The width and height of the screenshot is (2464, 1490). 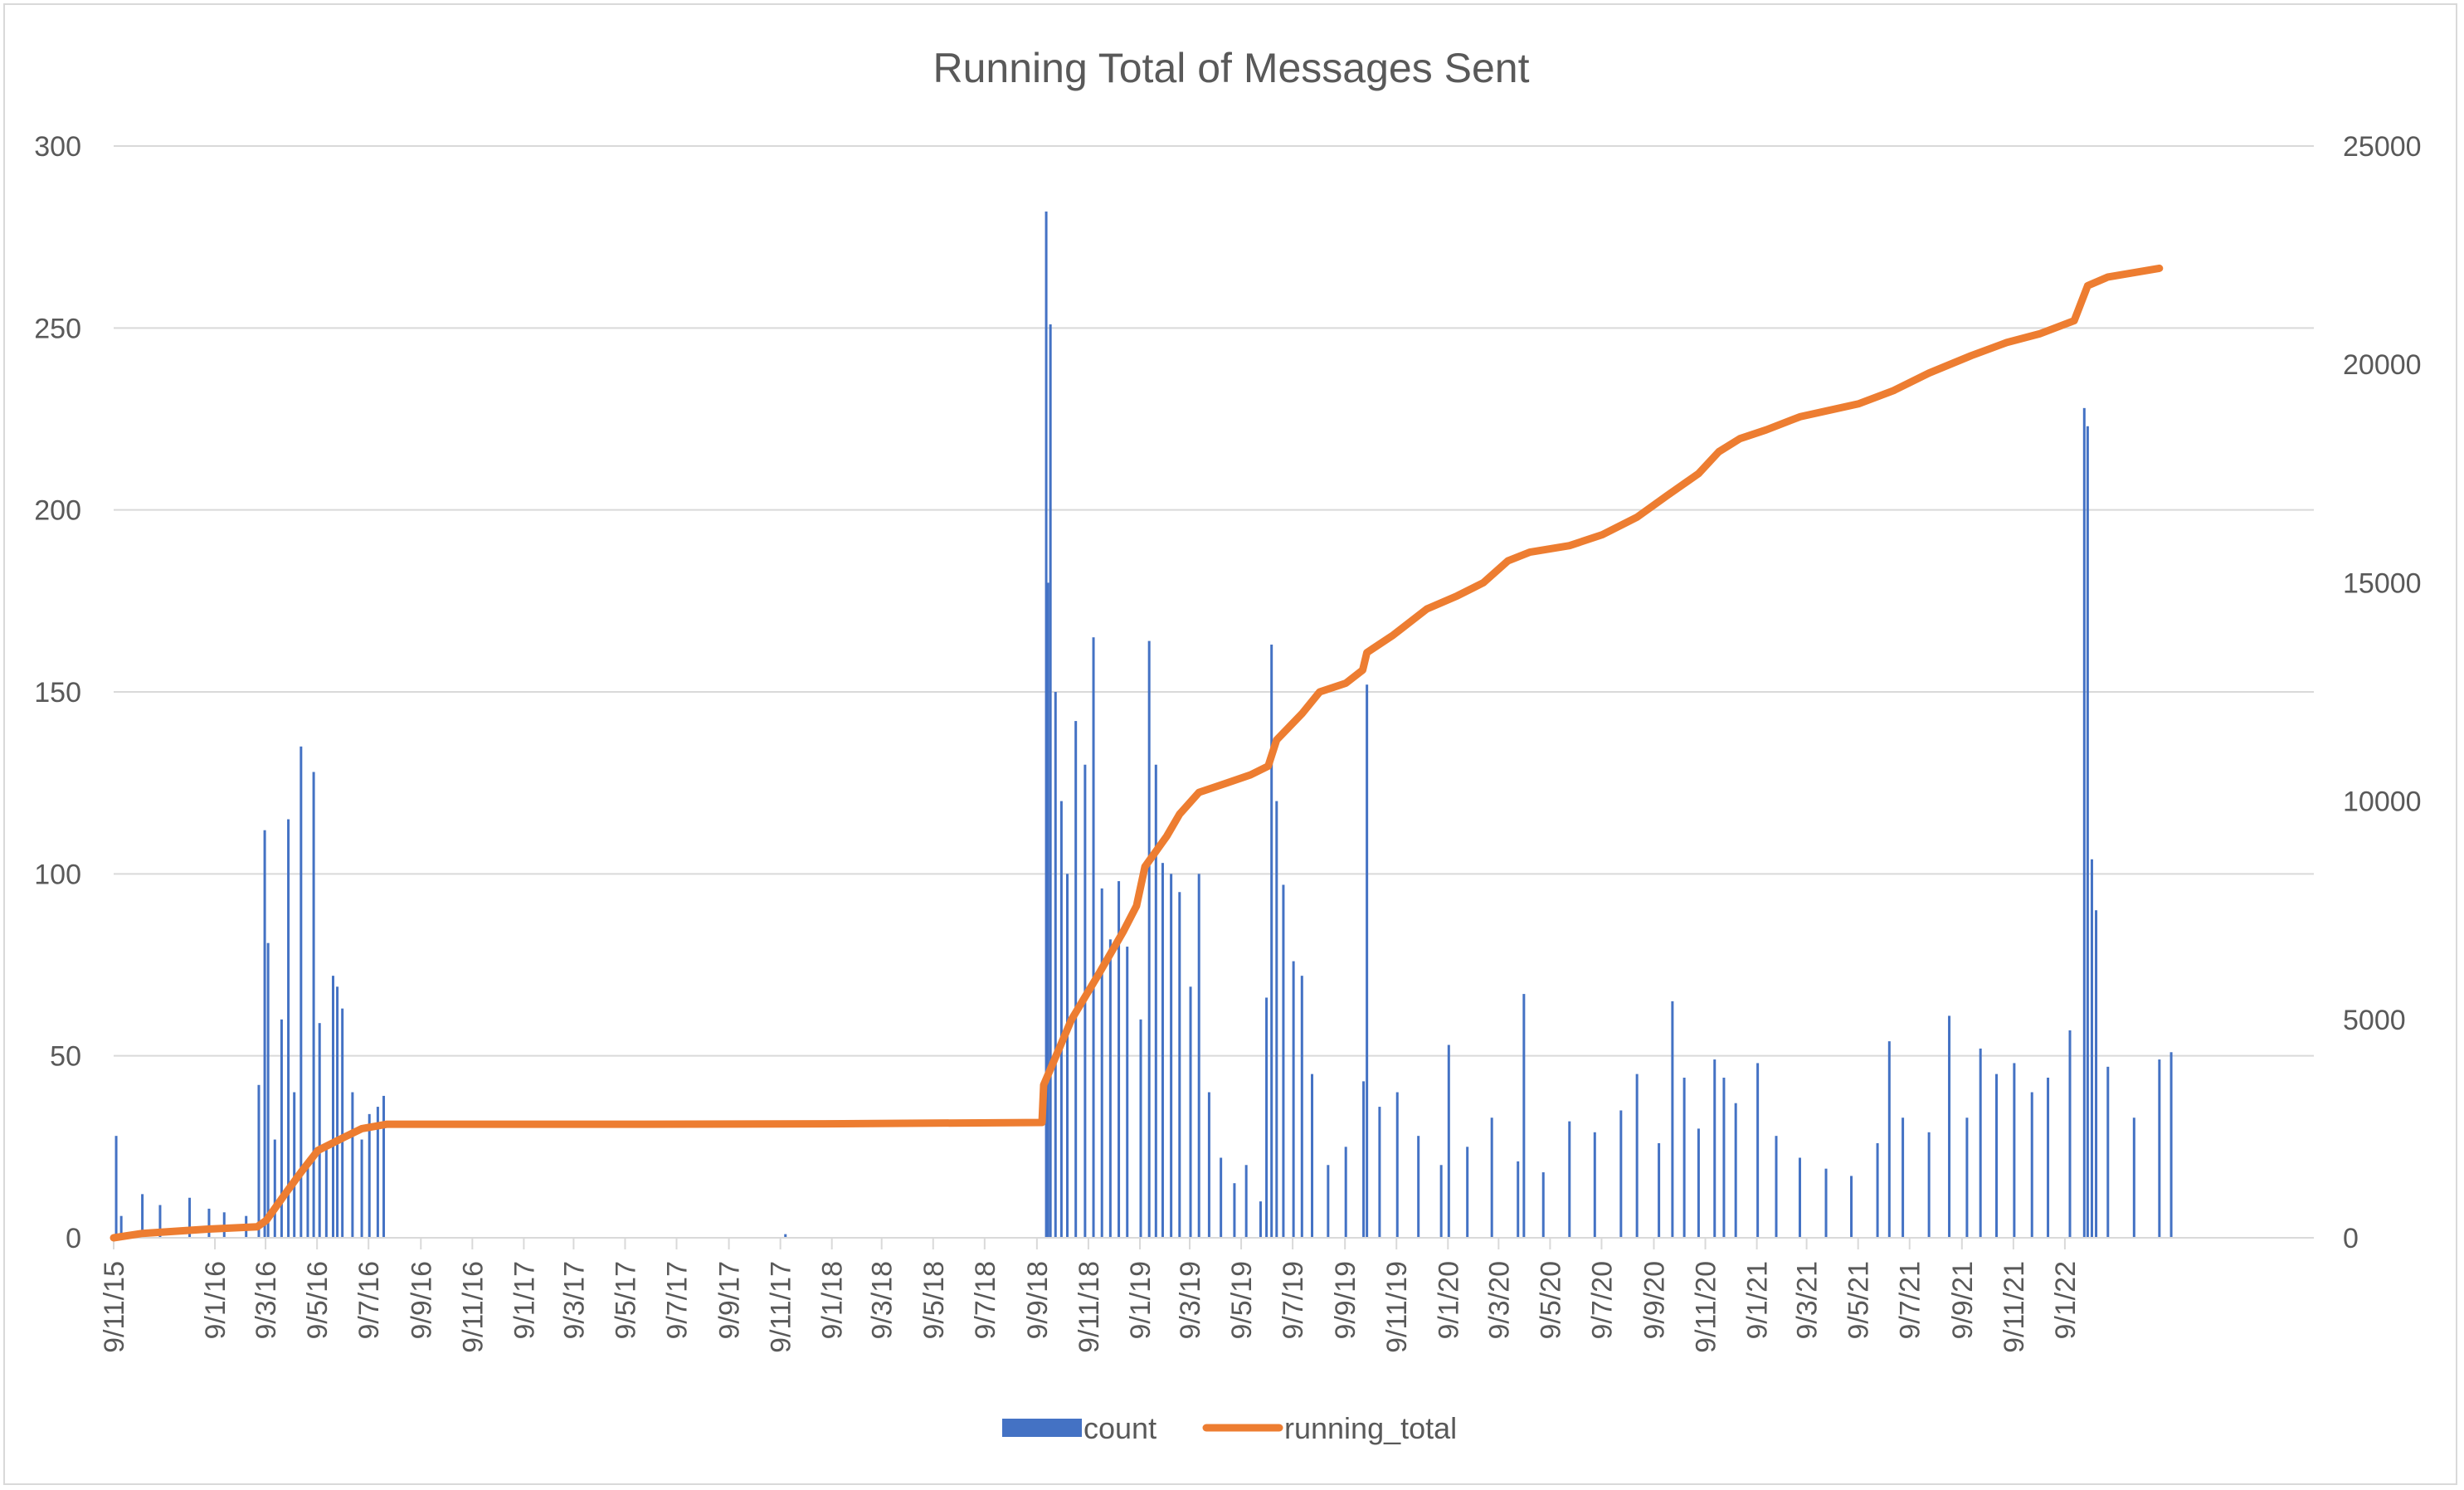 What do you see at coordinates (1448, 1301) in the screenshot?
I see `x-tick-label: 9/1/20` at bounding box center [1448, 1301].